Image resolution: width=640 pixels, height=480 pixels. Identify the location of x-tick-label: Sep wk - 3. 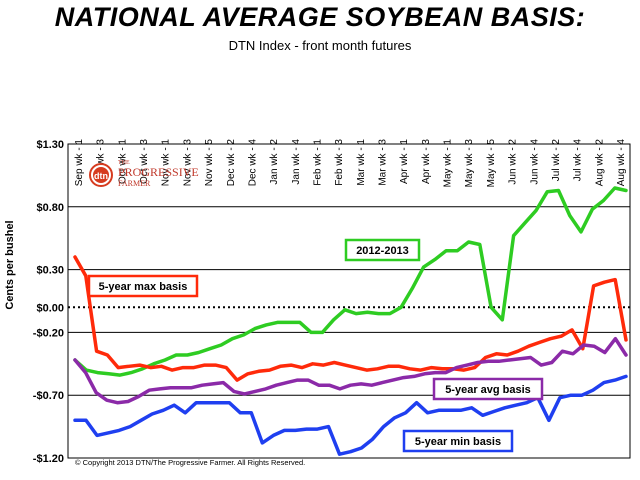
(101, 163).